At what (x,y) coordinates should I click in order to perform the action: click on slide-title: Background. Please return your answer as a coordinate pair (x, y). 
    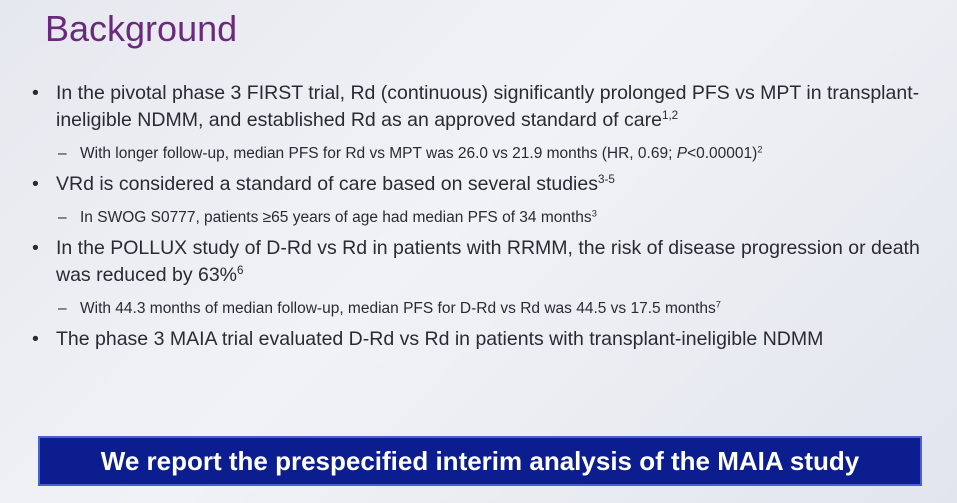
    Looking at the image, I should click on (141, 28).